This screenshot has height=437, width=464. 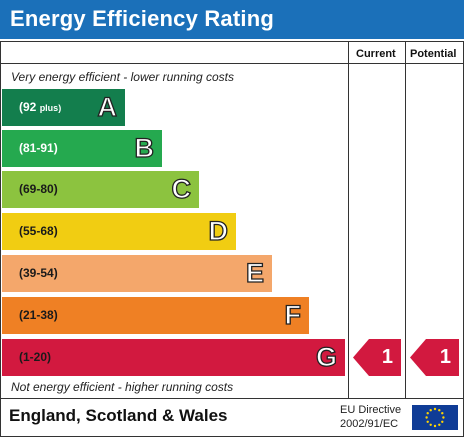 What do you see at coordinates (119, 231) in the screenshot?
I see `band-d: (55-68) D` at bounding box center [119, 231].